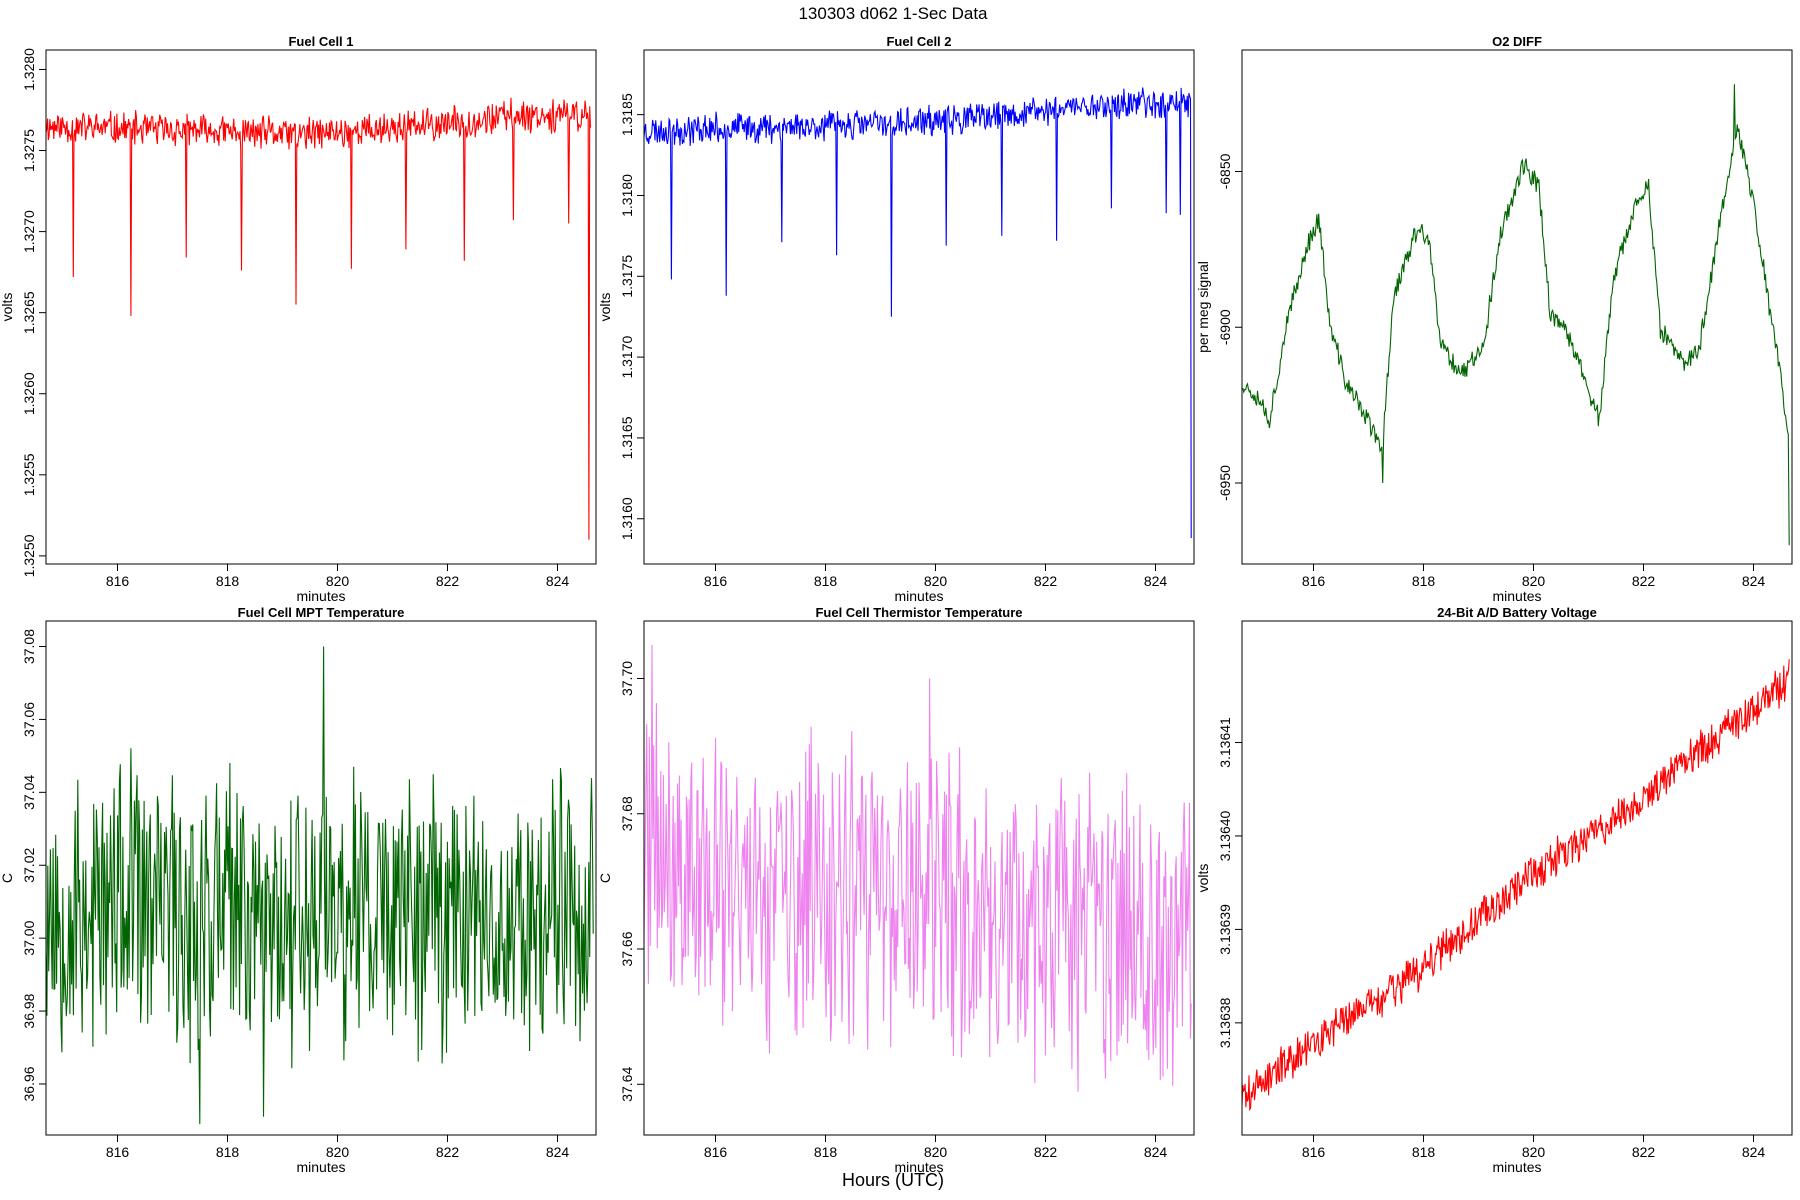 This screenshot has width=1800, height=1200. I want to click on batt-y-tick-label: 3.13641, so click(1225, 742).